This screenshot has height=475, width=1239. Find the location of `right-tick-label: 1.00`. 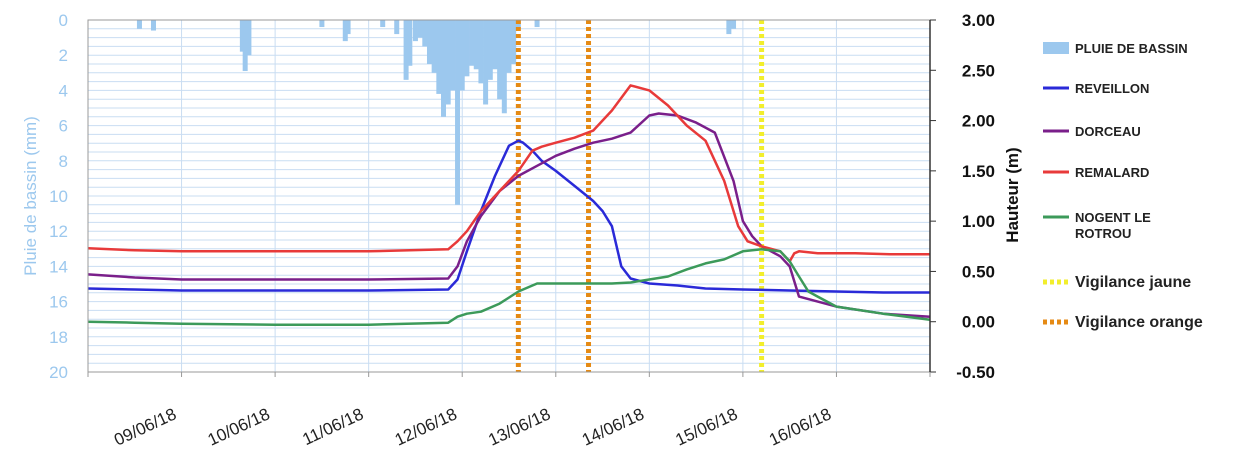

right-tick-label: 1.00 is located at coordinates (978, 221).